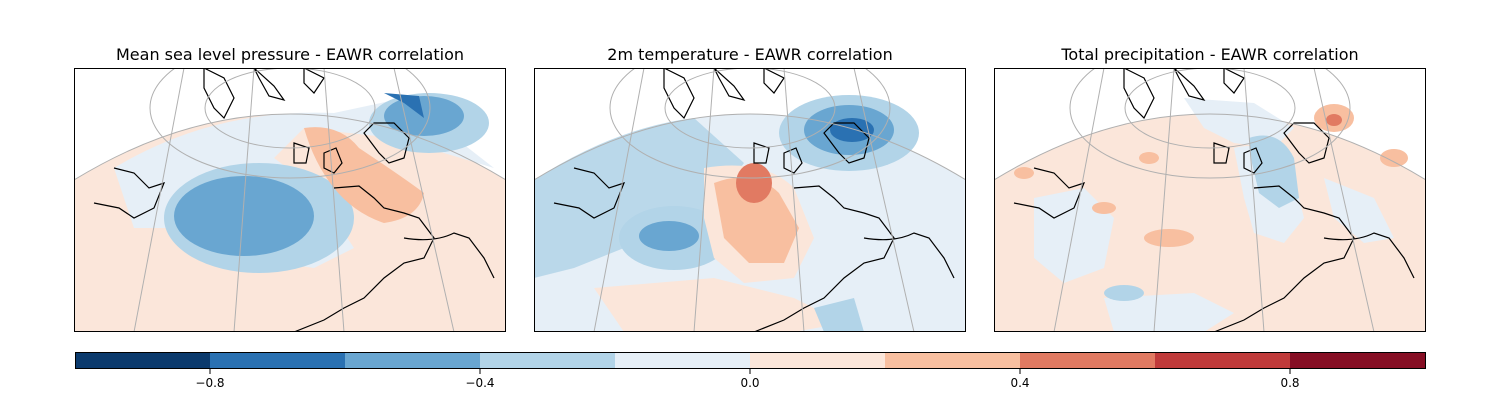 The image size is (1500, 400). I want to click on colorbar-tick-label: −0.4, so click(479, 383).